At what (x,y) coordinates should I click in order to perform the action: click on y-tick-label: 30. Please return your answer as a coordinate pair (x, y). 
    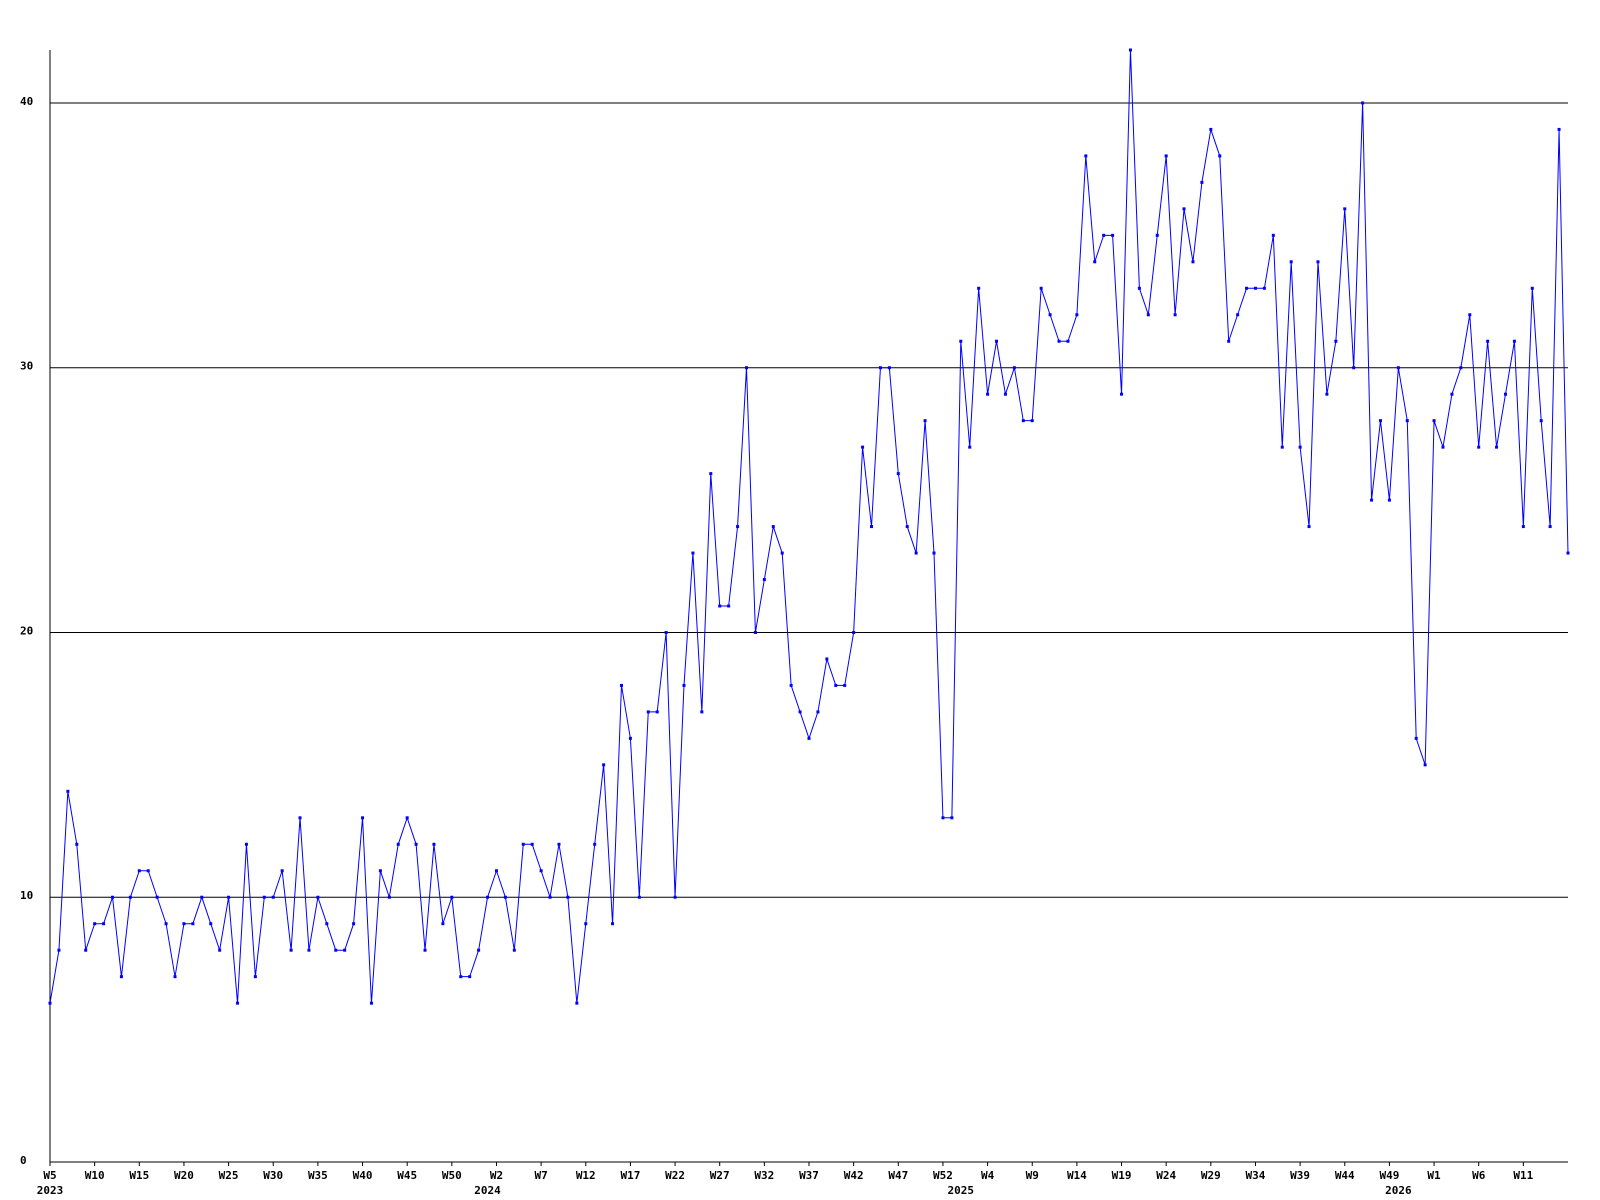
    Looking at the image, I should click on (26, 366).